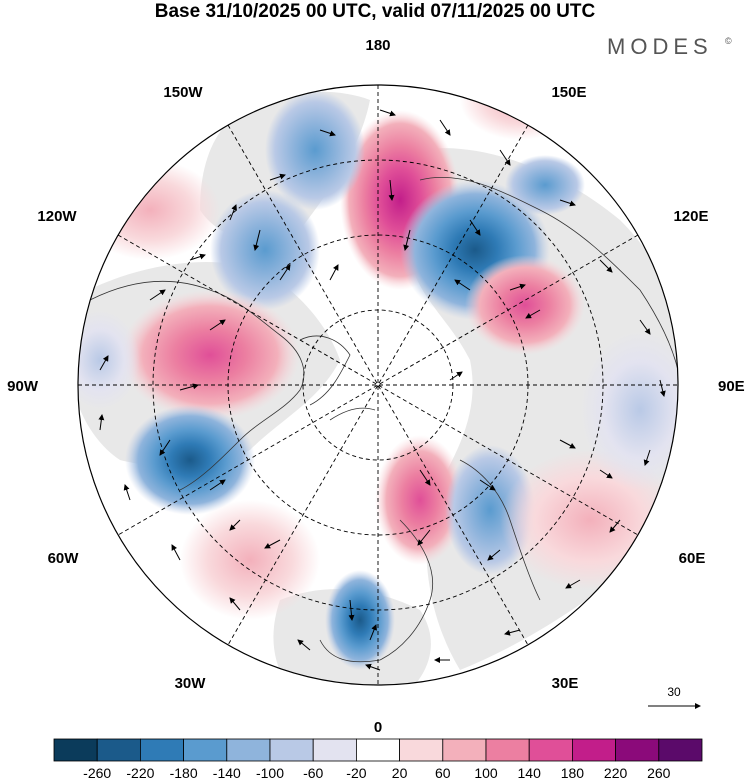  Describe the element at coordinates (568, 92) in the screenshot. I see `lon-label-150e: 150E` at that location.